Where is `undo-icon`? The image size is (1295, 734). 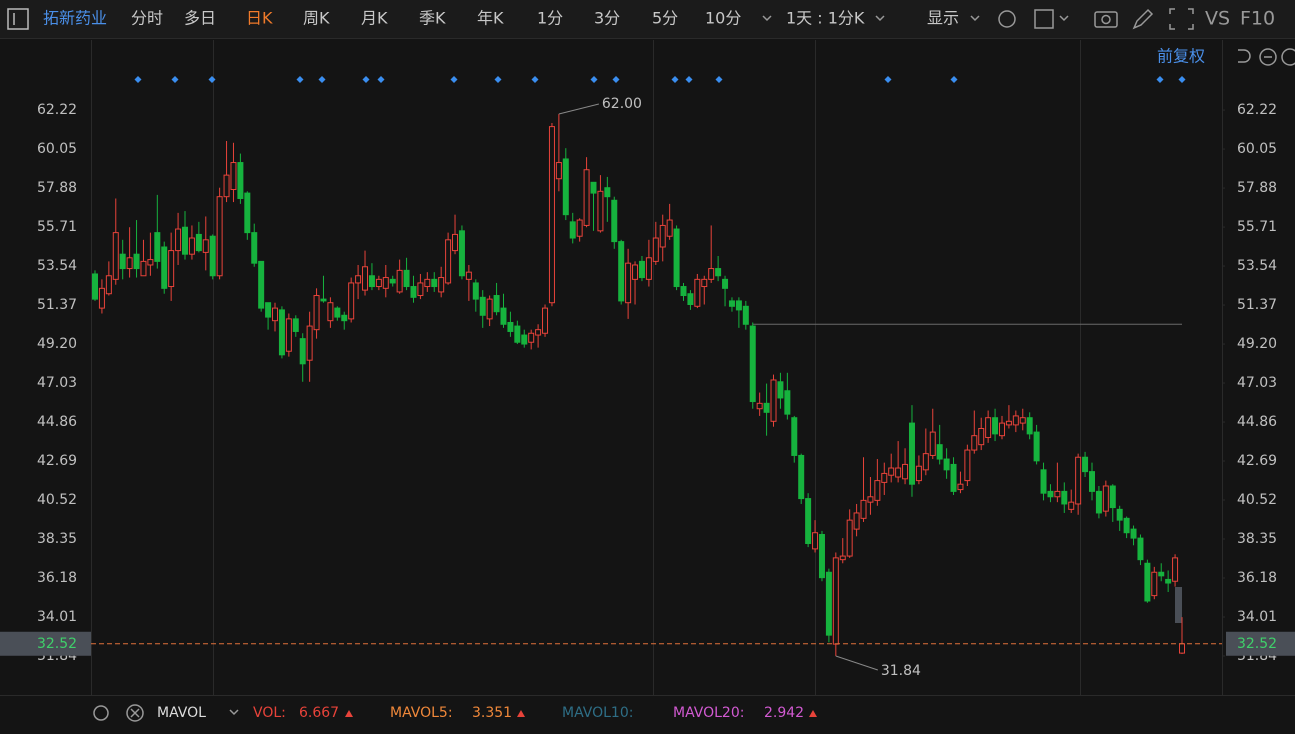
undo-icon is located at coordinates (1244, 56).